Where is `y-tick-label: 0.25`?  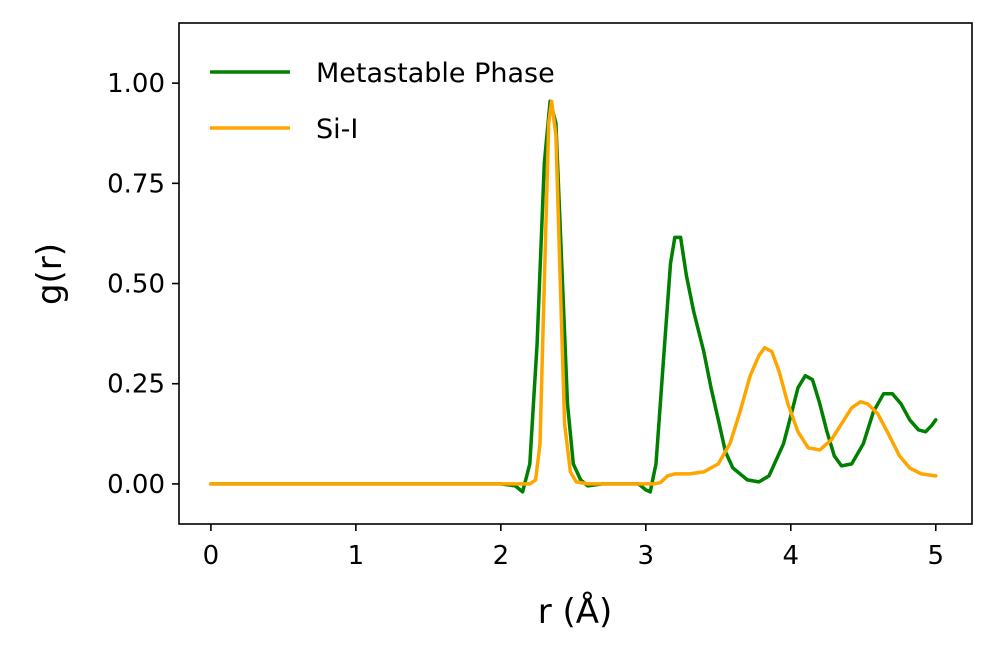 y-tick-label: 0.25 is located at coordinates (136, 385).